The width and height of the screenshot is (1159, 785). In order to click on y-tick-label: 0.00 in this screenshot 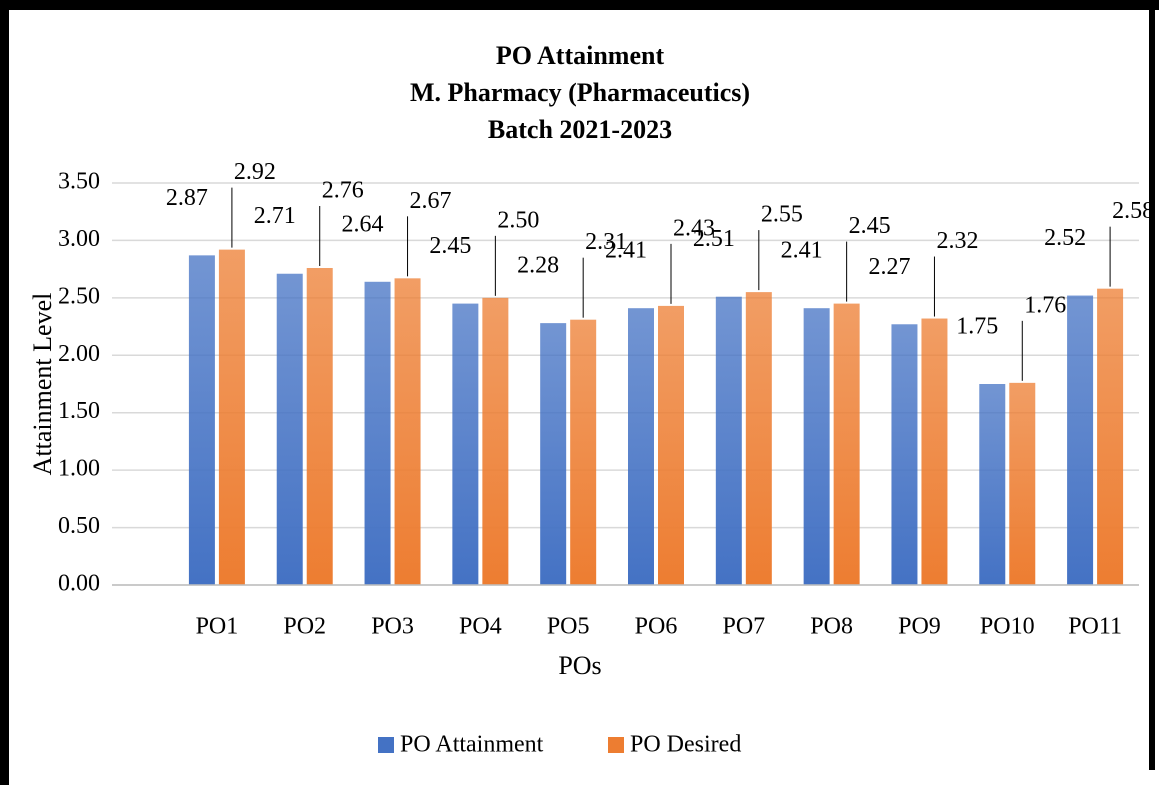, I will do `click(79, 584)`.